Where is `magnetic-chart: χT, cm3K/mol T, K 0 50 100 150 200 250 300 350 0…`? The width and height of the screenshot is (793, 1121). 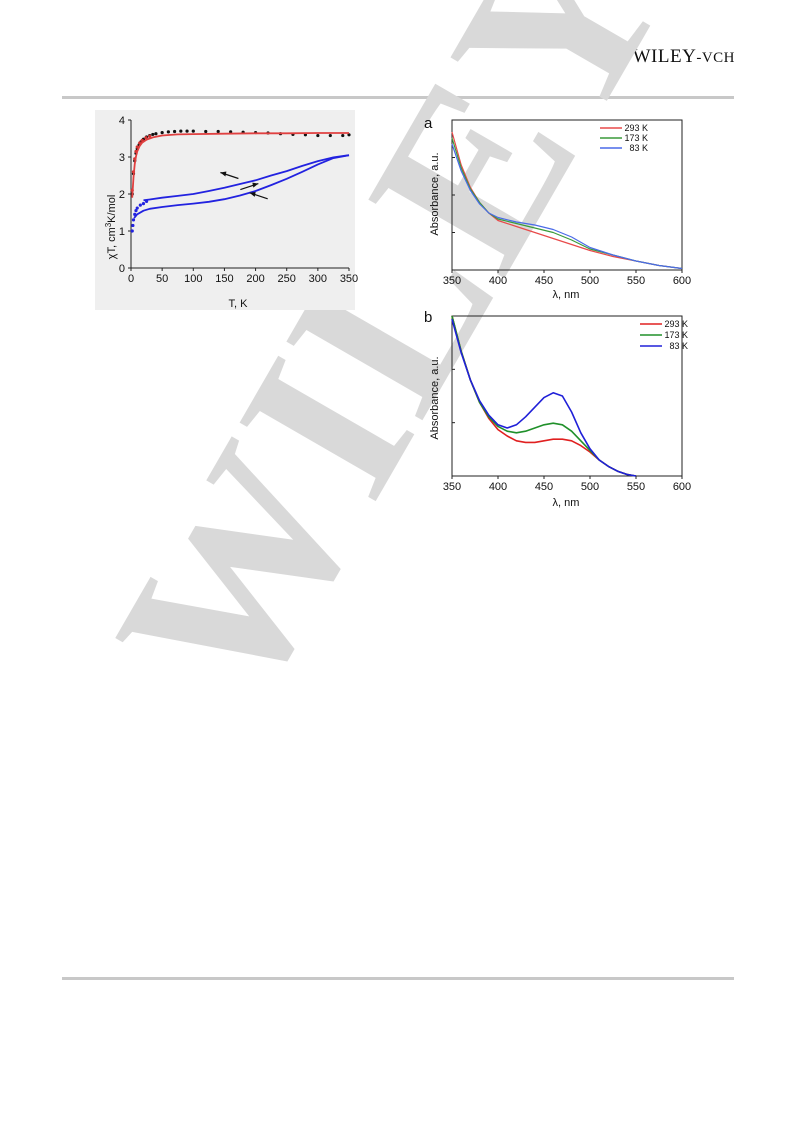 magnetic-chart: χT, cm3K/mol T, K 0 50 100 150 200 250 300 350 0… is located at coordinates (226, 210).